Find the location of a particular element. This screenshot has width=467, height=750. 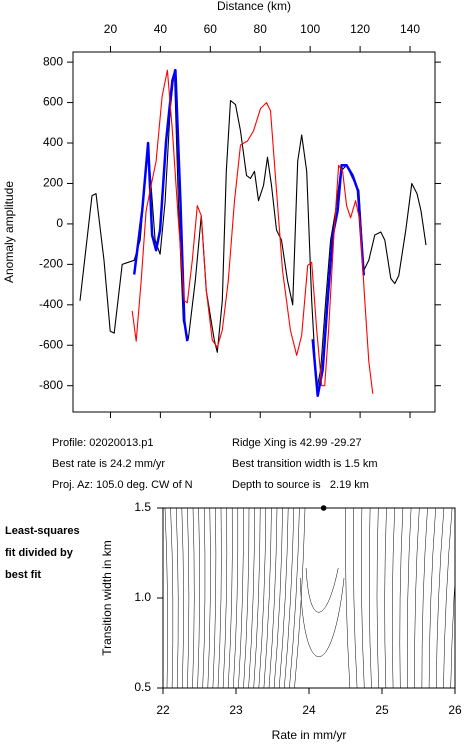

info-text: Depth to source is 2.19 km is located at coordinates (300, 485).